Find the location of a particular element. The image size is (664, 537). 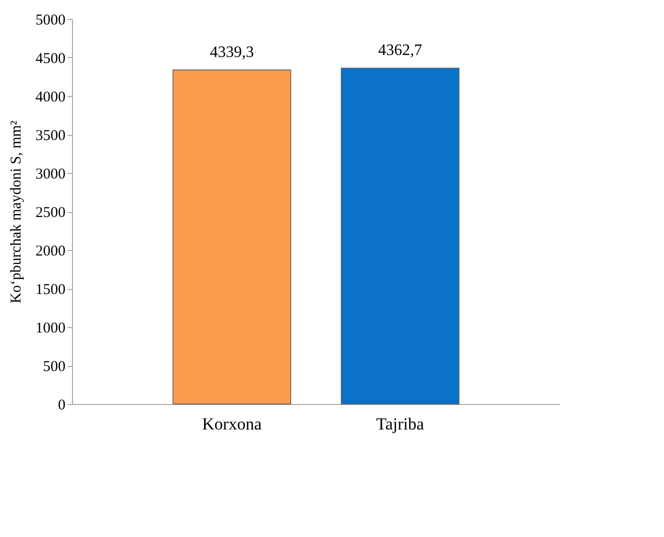

x-tick-label: Tajriba is located at coordinates (400, 424).